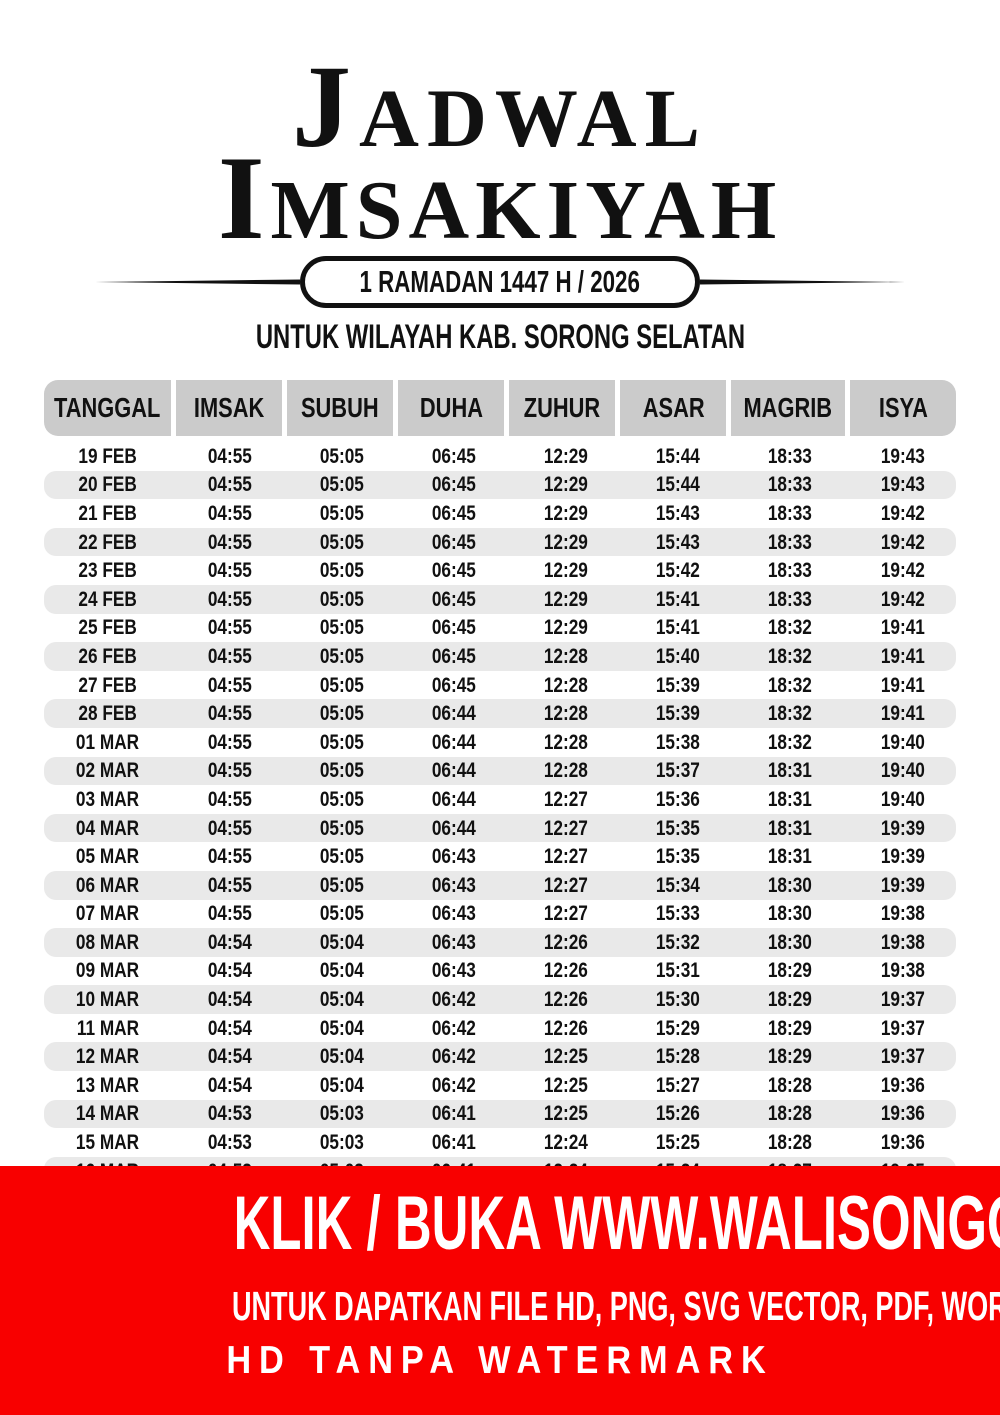  Describe the element at coordinates (790, 1164) in the screenshot. I see `cell-text: 18:27` at that location.